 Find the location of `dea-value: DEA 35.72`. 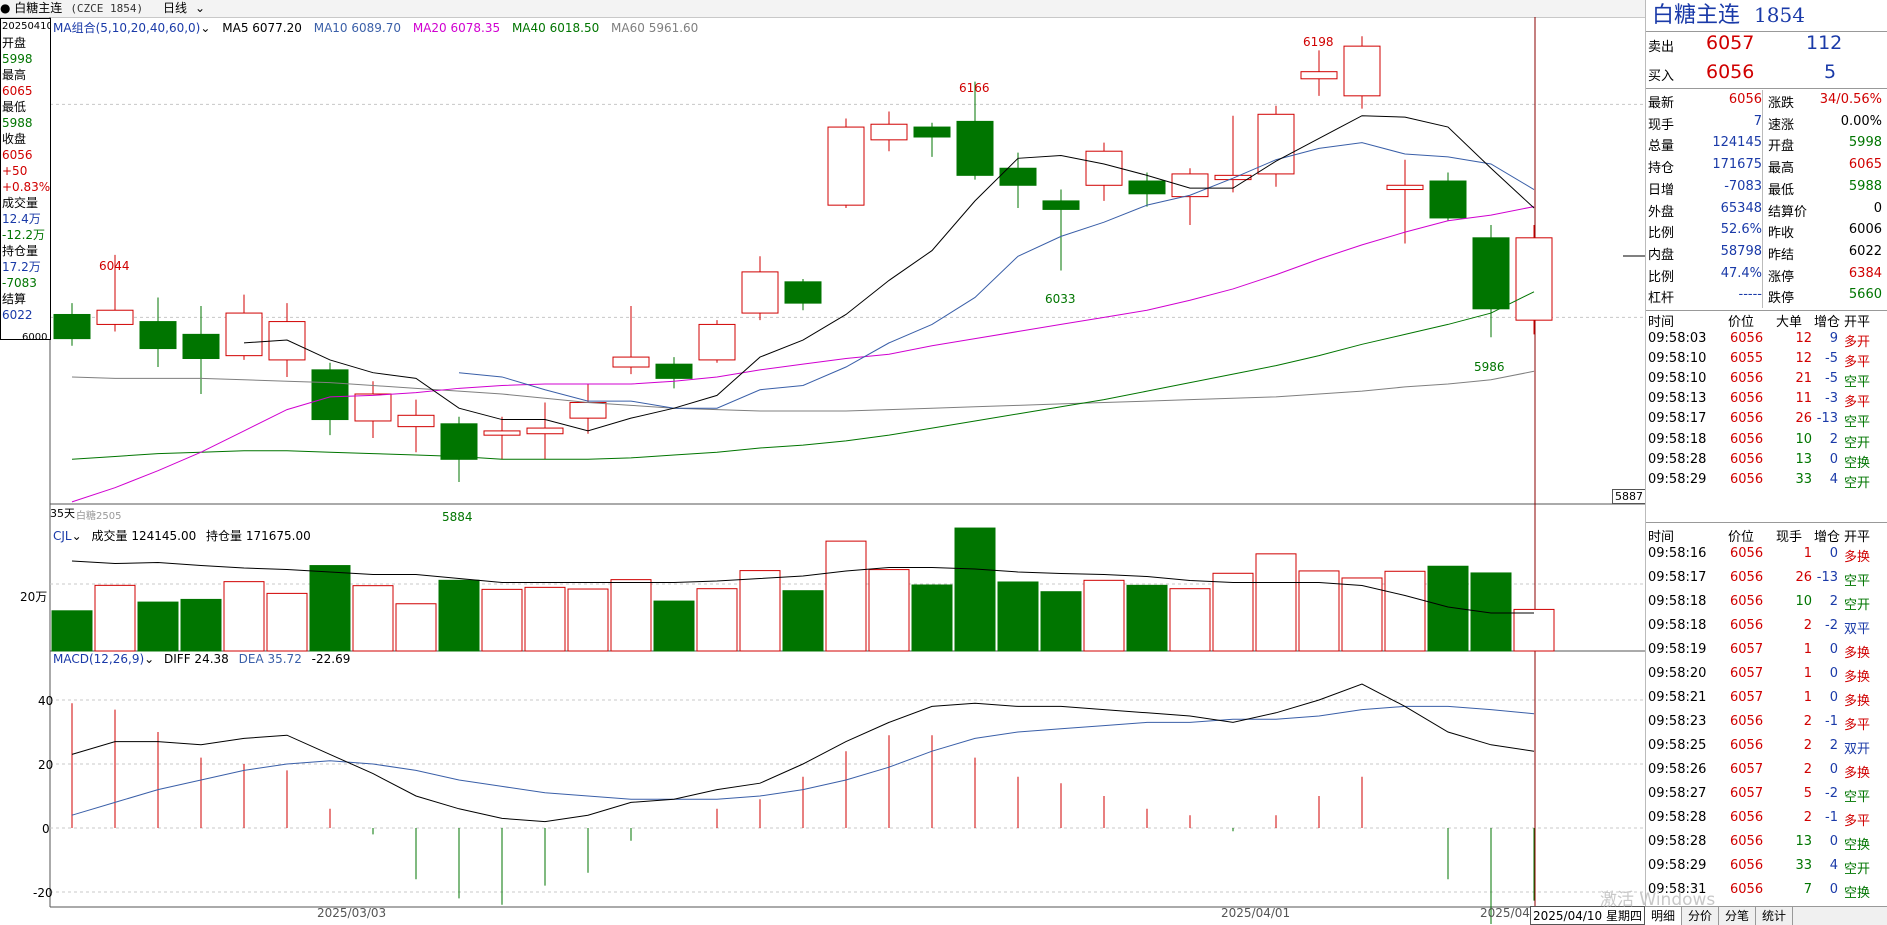

dea-value: DEA 35.72 is located at coordinates (270, 659).